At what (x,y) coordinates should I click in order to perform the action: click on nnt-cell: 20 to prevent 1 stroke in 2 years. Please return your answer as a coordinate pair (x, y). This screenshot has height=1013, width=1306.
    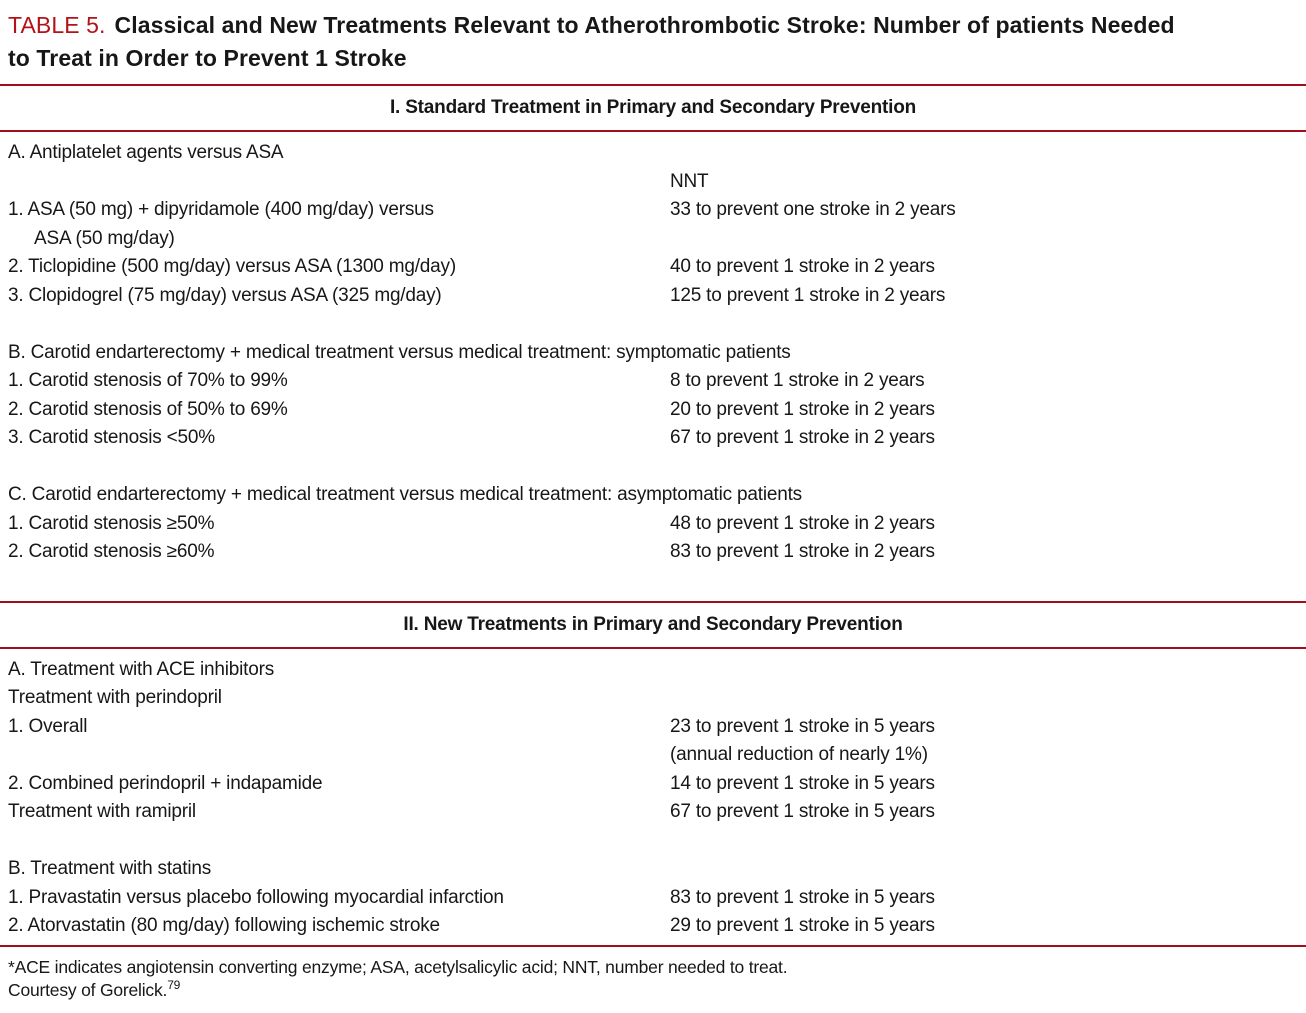
    Looking at the image, I should click on (802, 409).